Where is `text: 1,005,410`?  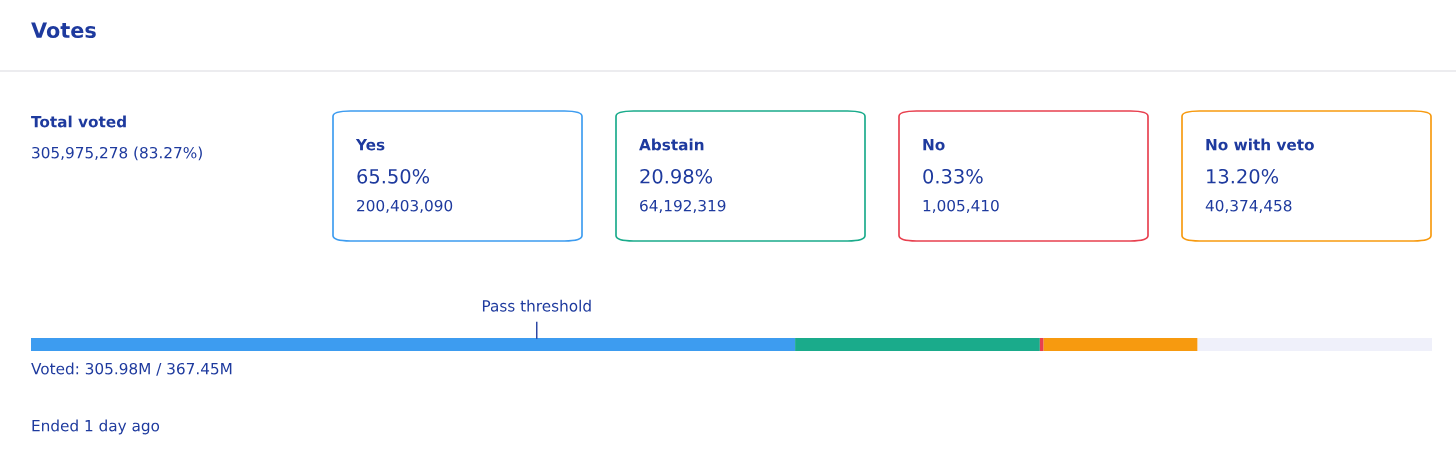
text: 1,005,410 is located at coordinates (961, 206).